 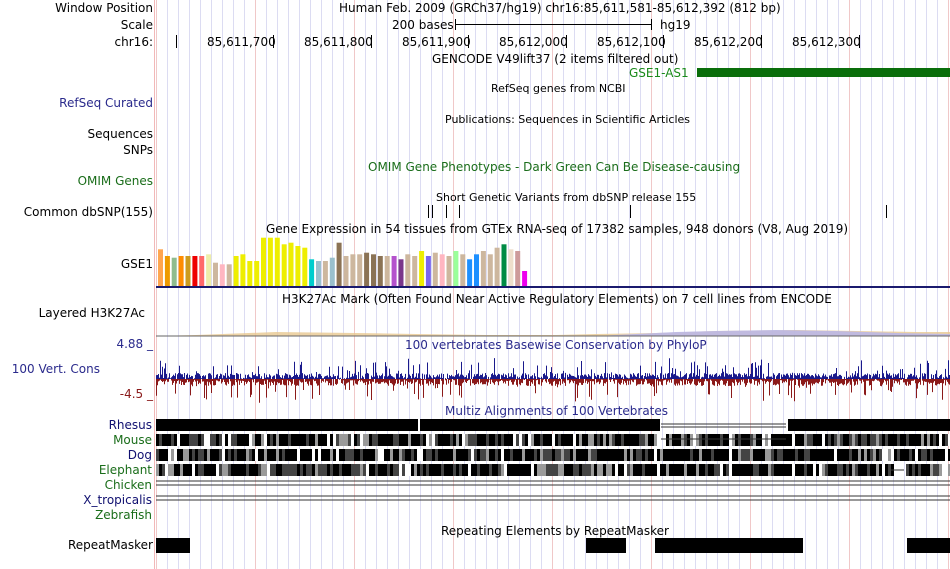 I want to click on repeatmasker-track-label: RepeatMasker, so click(x=110, y=545).